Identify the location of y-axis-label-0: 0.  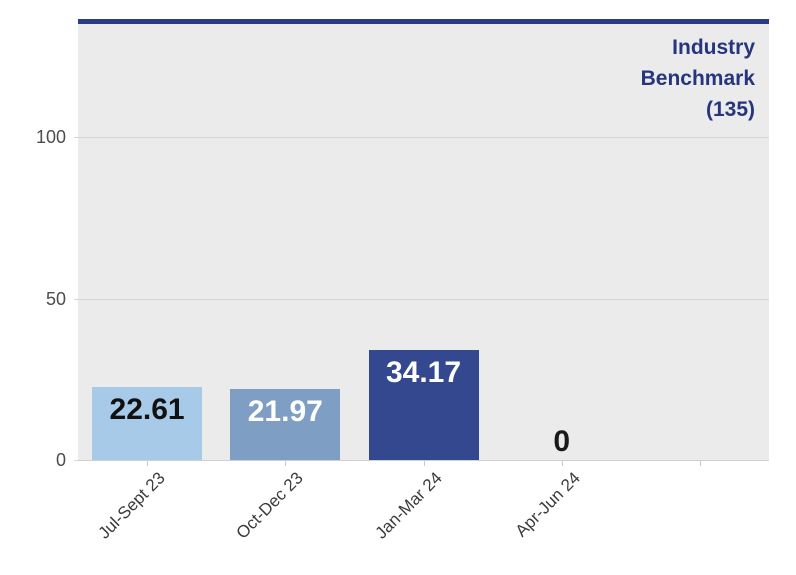
(60, 460).